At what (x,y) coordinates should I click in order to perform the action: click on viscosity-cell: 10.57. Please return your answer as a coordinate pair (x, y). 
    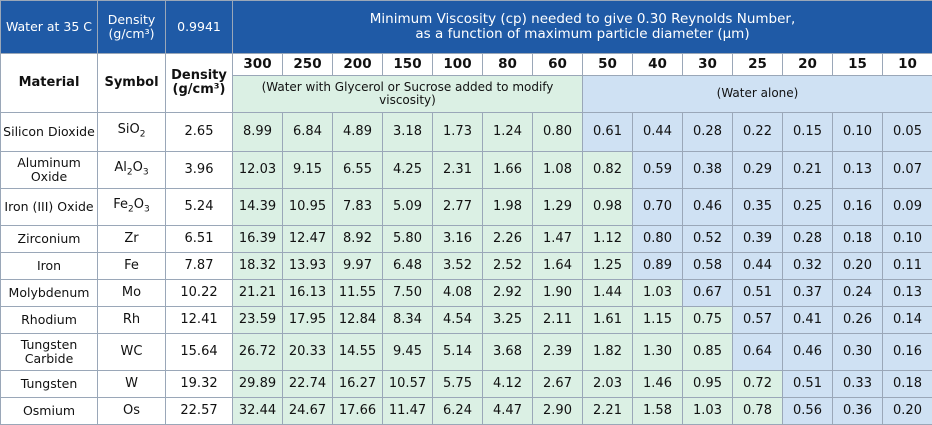
    Looking at the image, I should click on (408, 384).